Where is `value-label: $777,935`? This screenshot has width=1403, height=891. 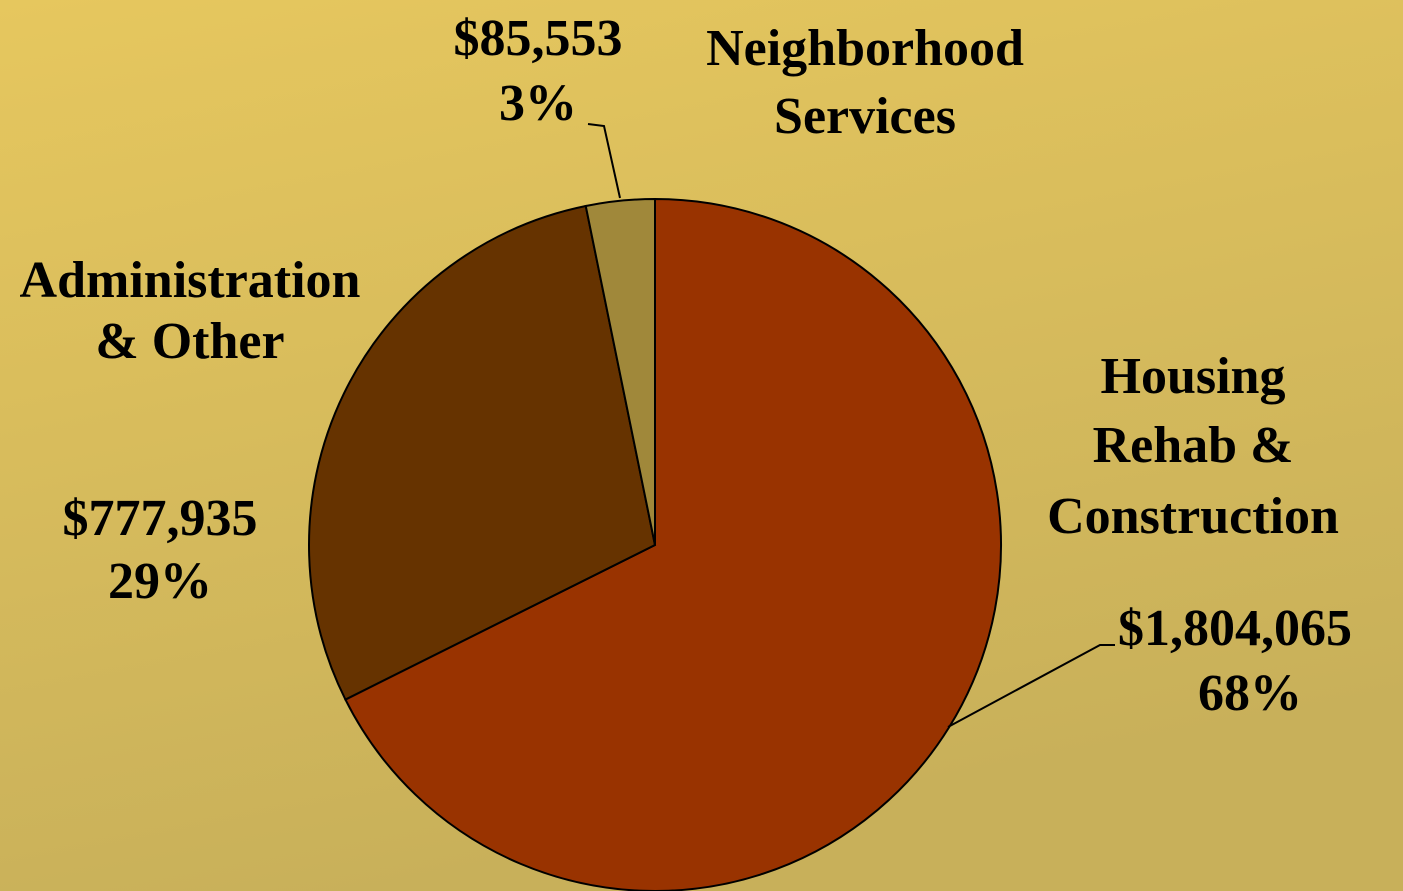 value-label: $777,935 is located at coordinates (160, 518).